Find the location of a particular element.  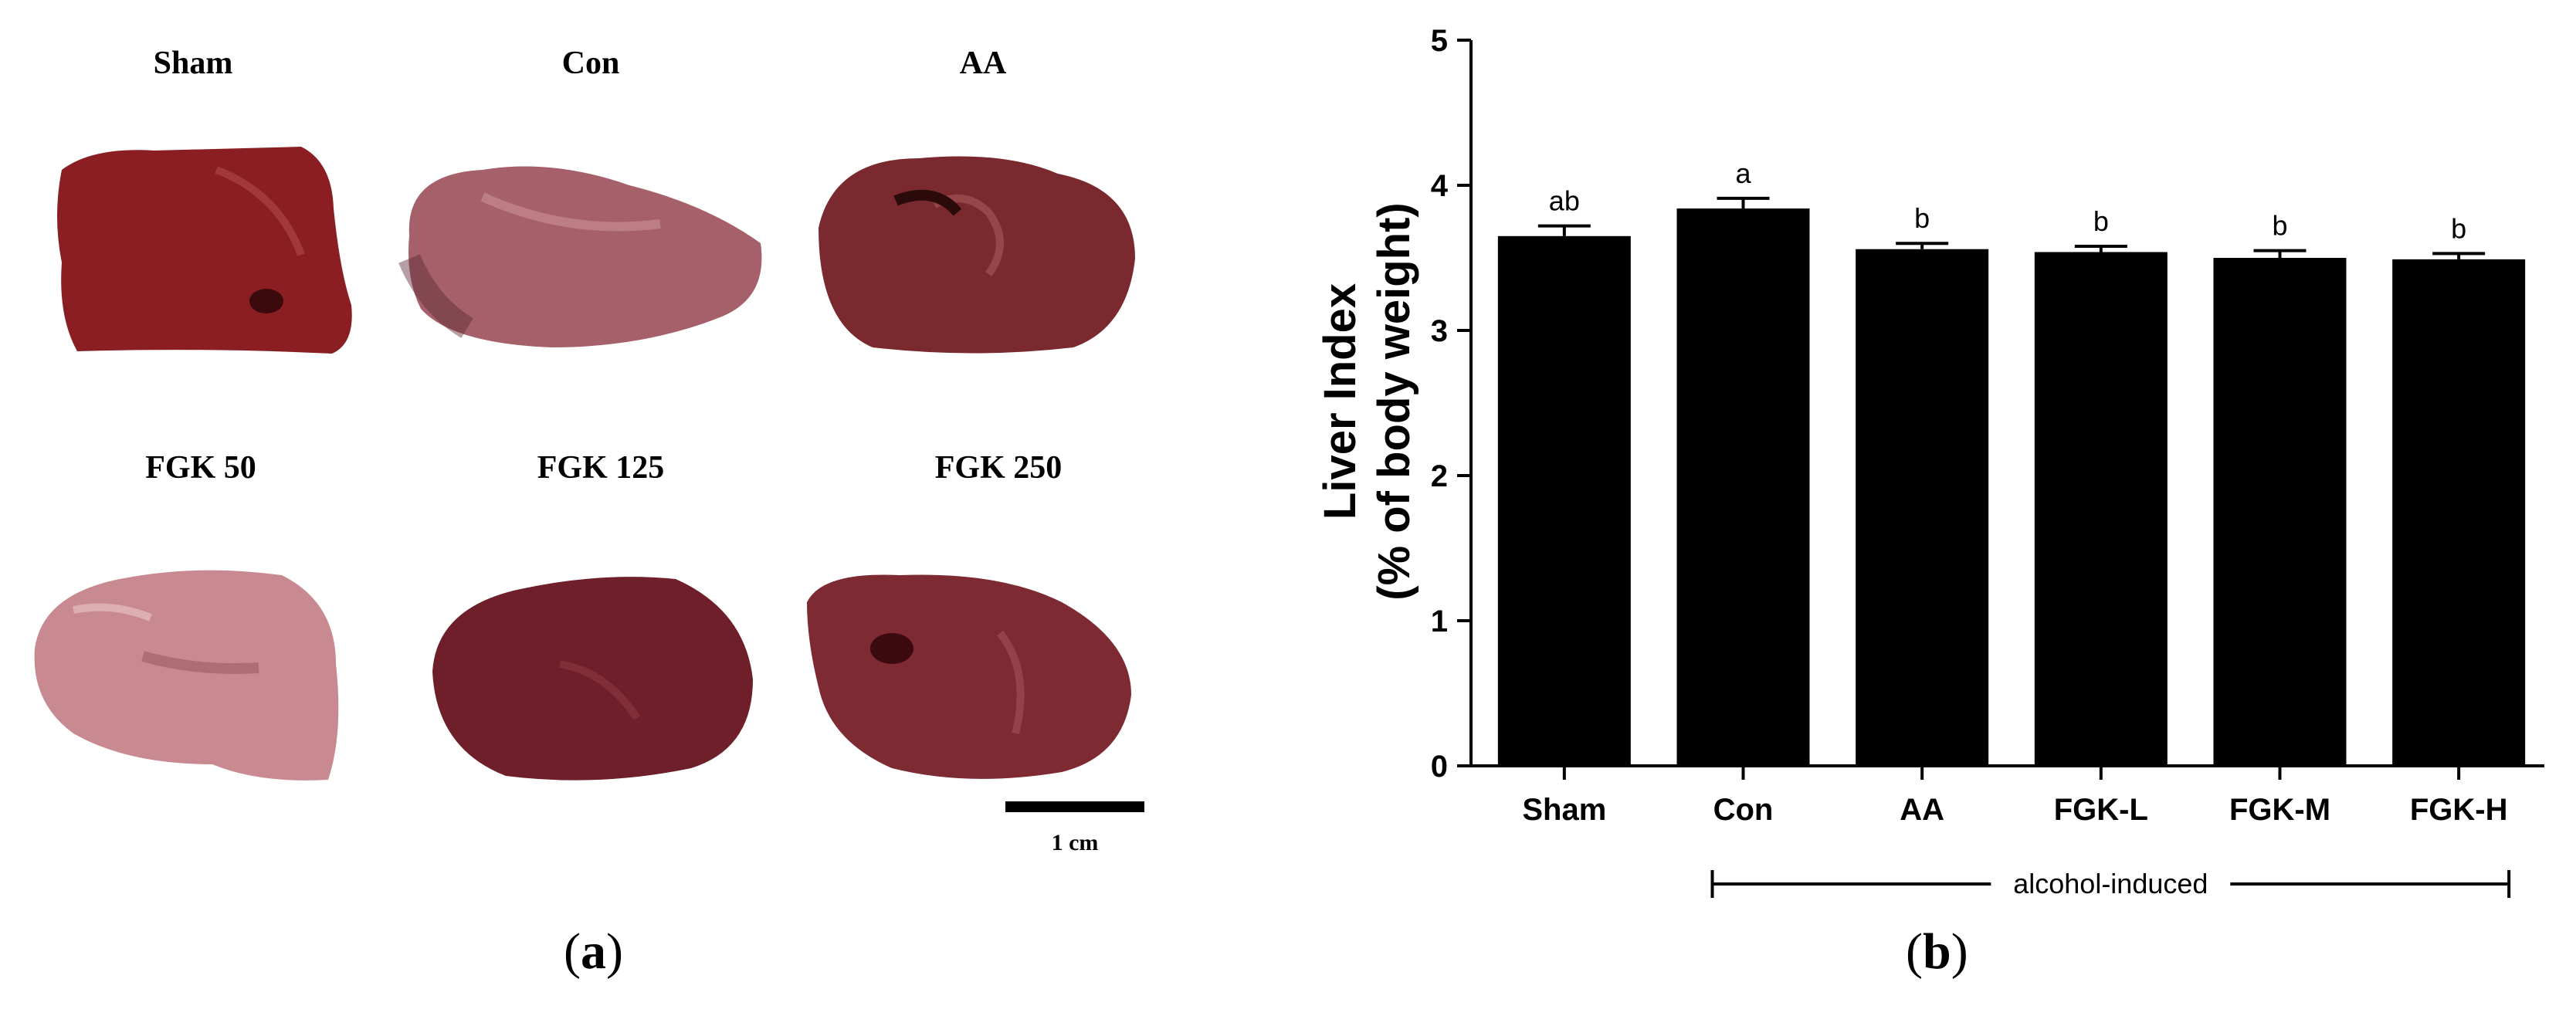

liver-shape-con is located at coordinates (585, 256).